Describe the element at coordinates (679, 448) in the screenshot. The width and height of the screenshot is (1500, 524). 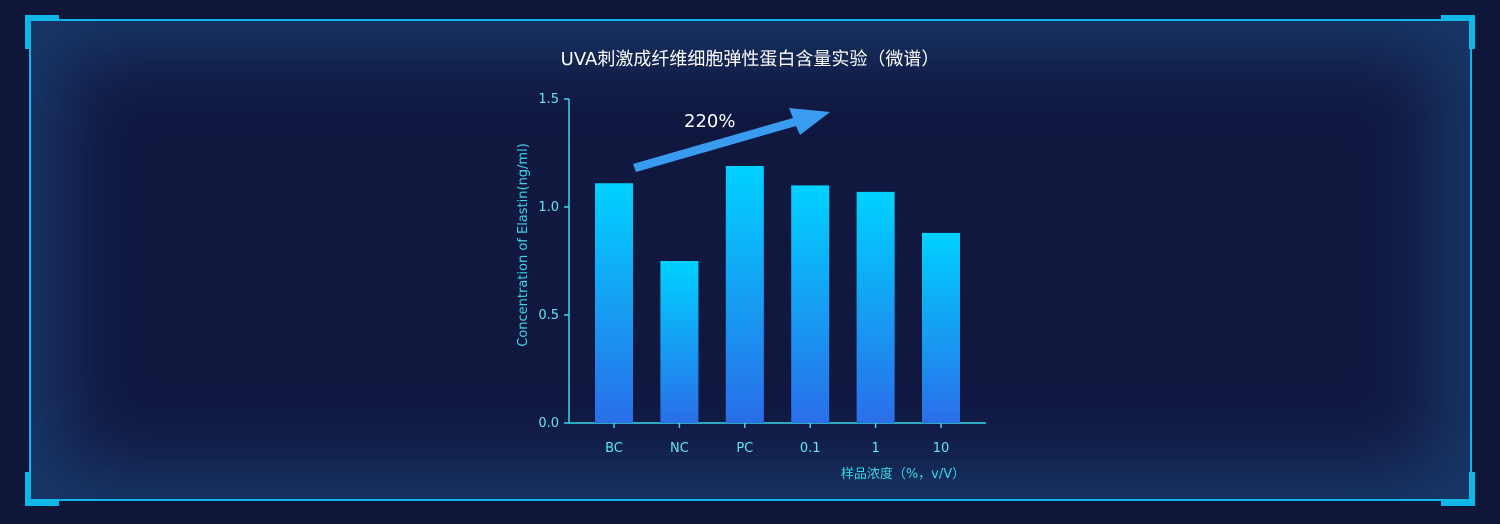
I see `x-tick-label: NC` at that location.